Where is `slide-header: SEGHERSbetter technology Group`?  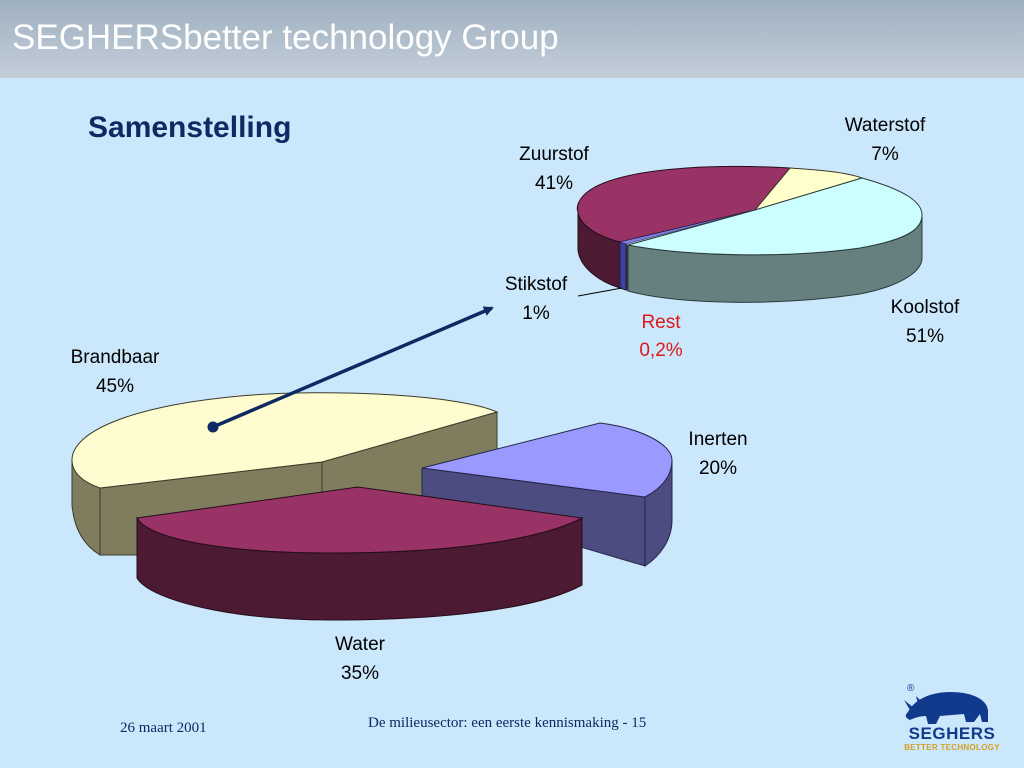 slide-header: SEGHERSbetter technology Group is located at coordinates (512, 39).